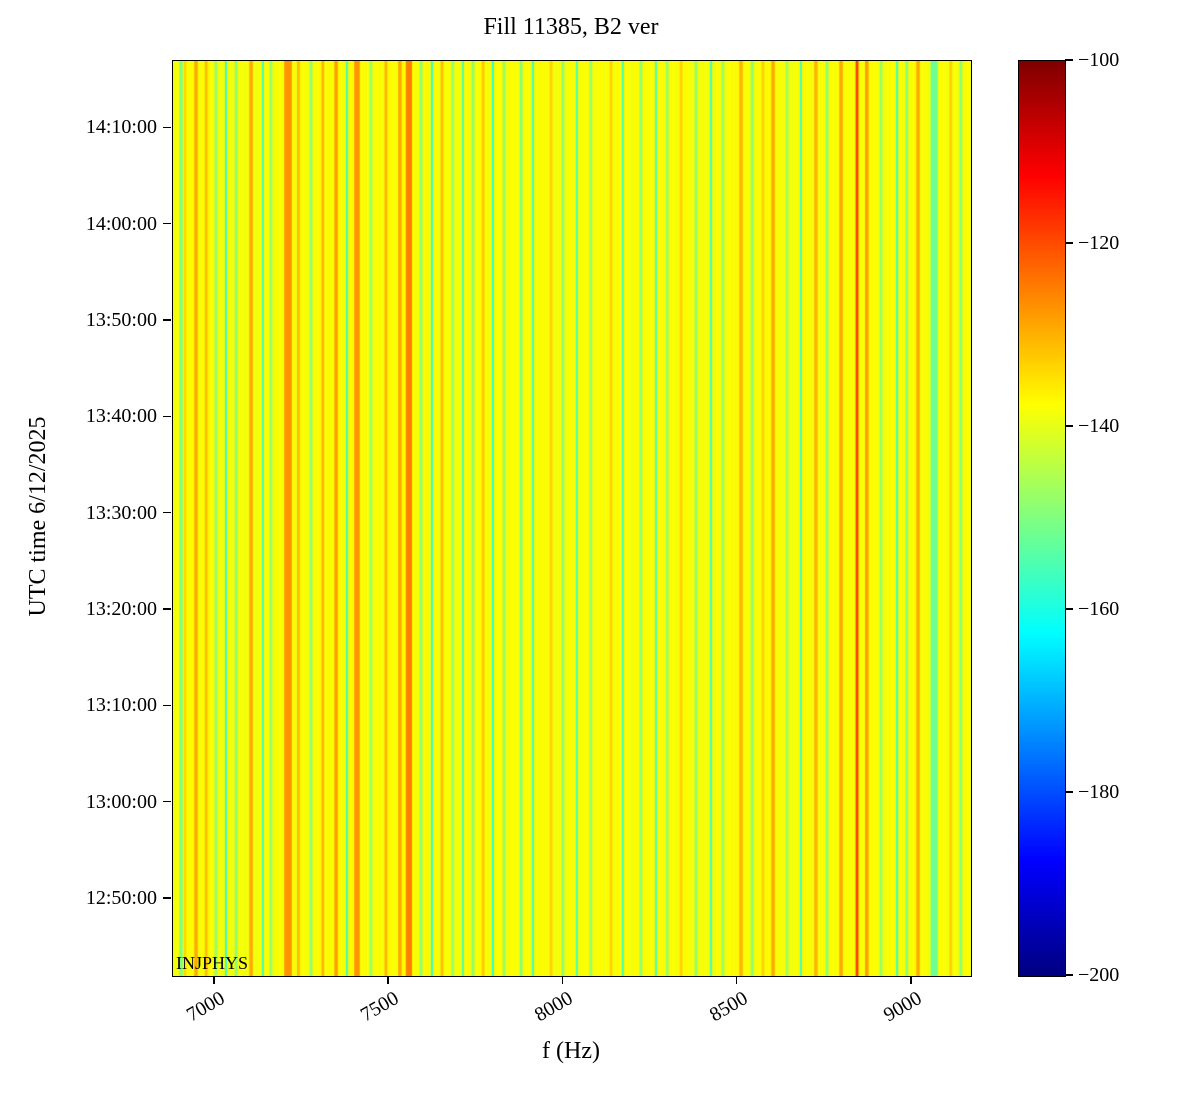 The image size is (1200, 1100). Describe the element at coordinates (902, 1007) in the screenshot. I see `x-tick-label: 9000` at that location.